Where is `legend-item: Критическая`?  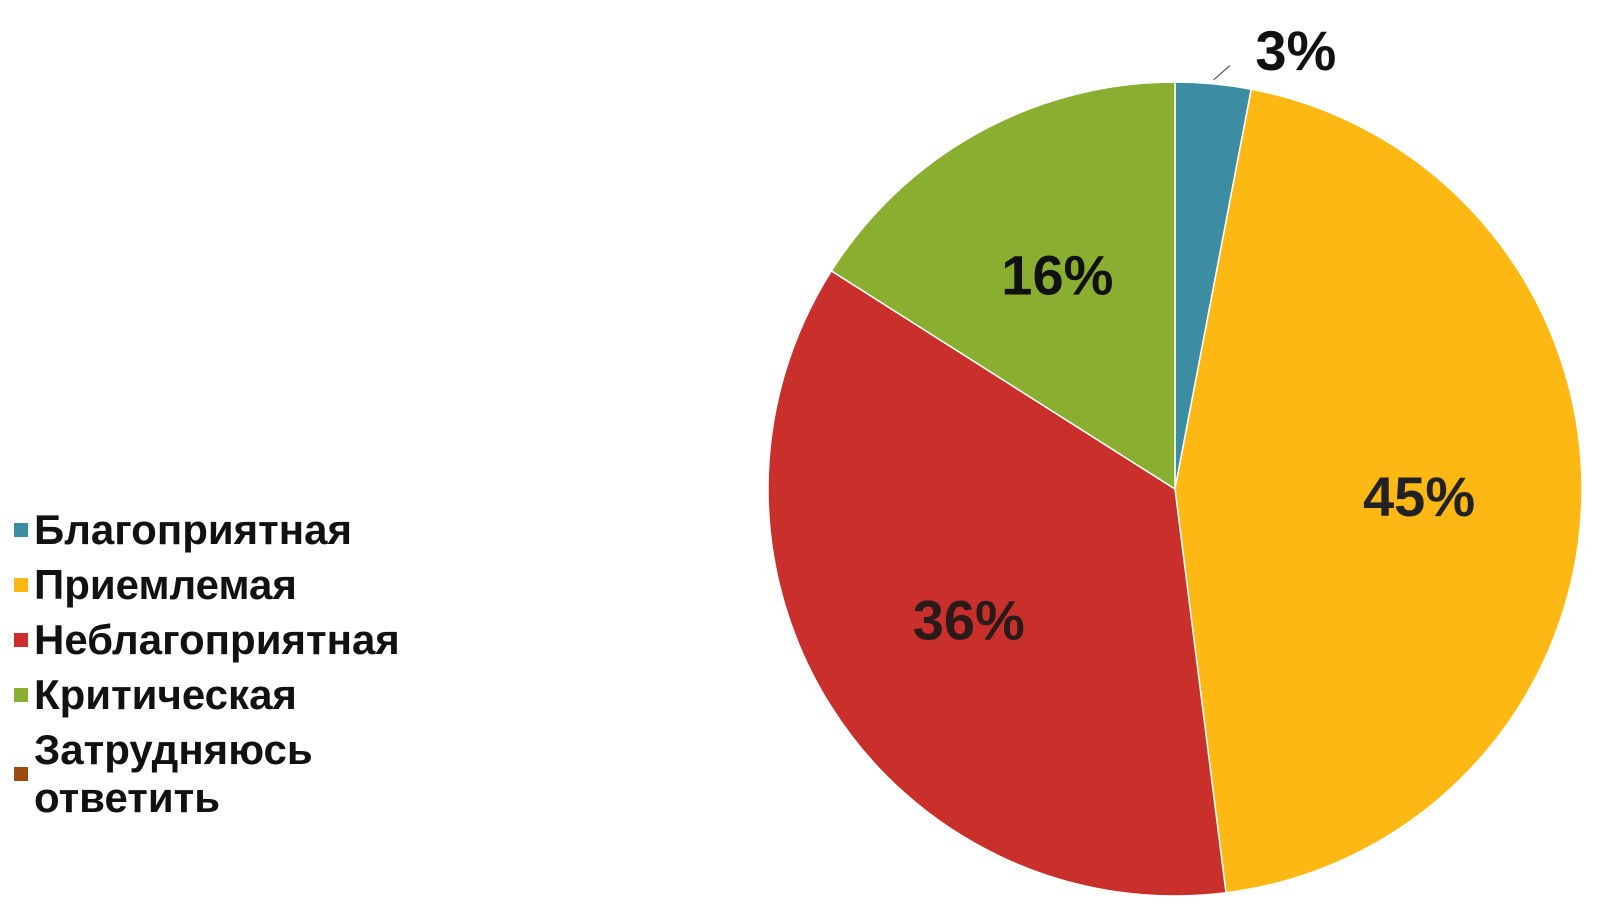
legend-item: Критическая is located at coordinates (249, 695).